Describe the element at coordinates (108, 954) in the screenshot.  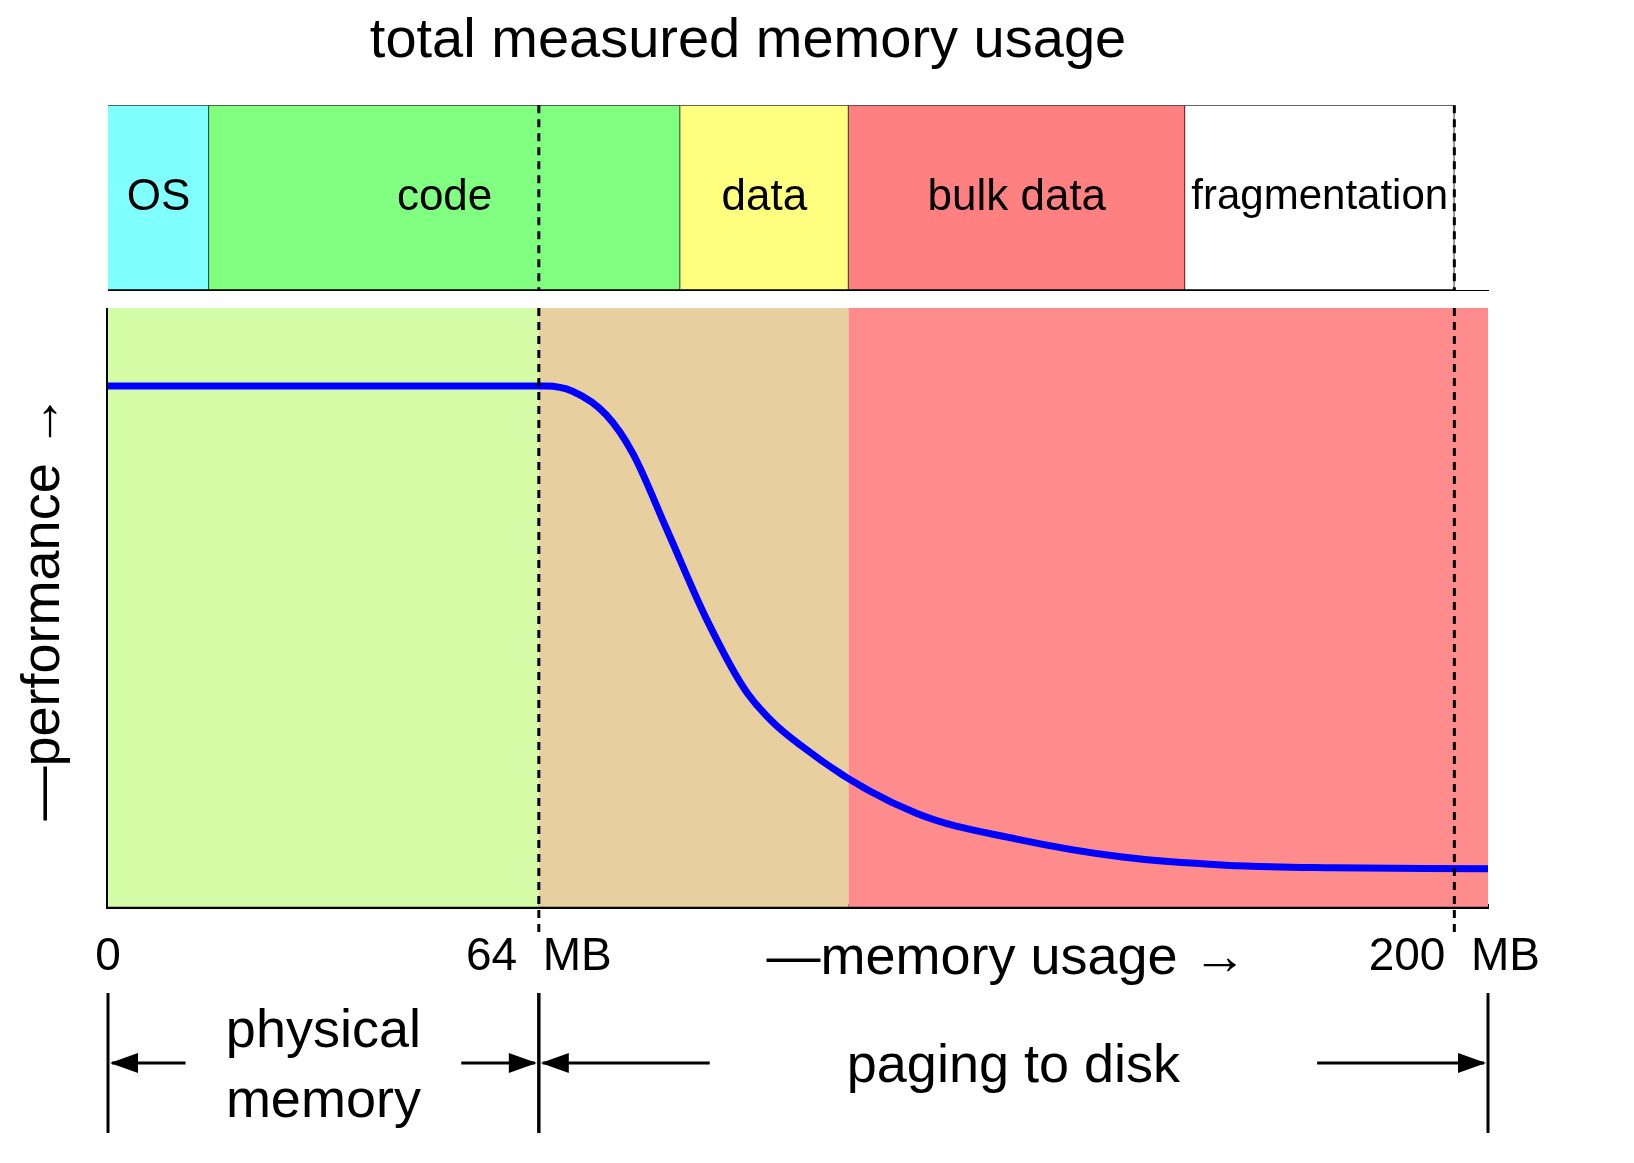
I see `x-tick-label: 0` at that location.